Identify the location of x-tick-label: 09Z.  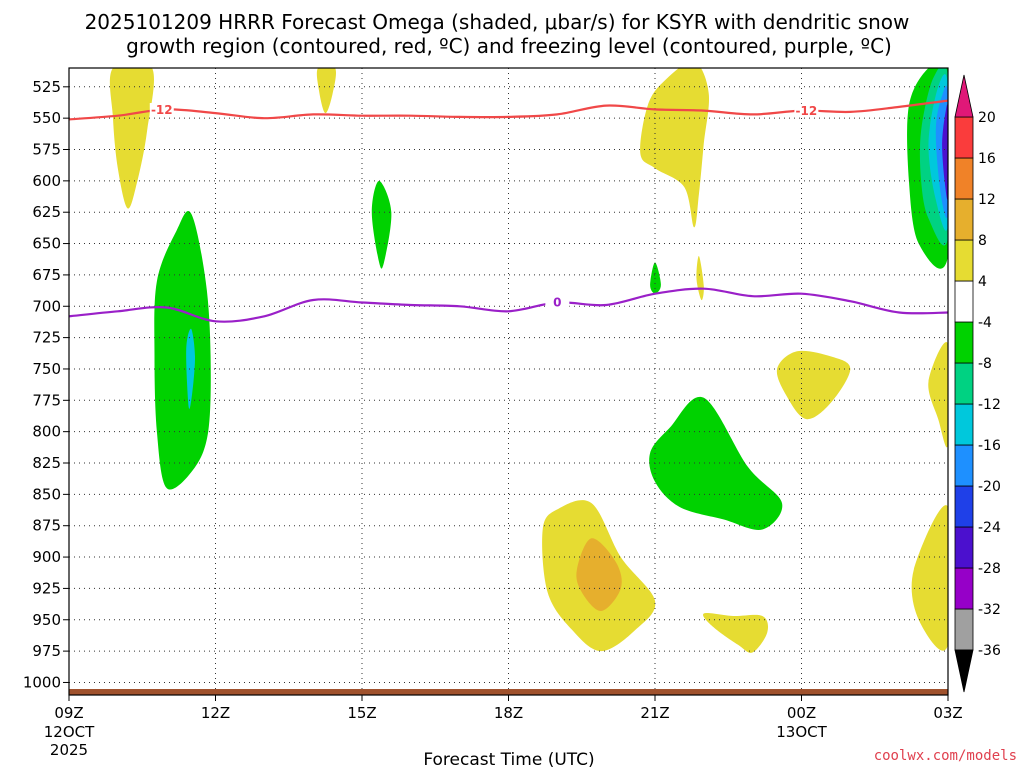
(68, 713).